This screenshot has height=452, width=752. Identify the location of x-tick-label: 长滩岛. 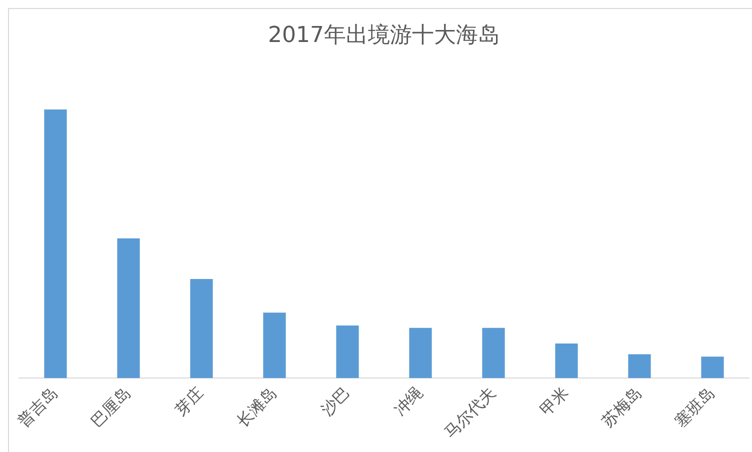
(256, 407).